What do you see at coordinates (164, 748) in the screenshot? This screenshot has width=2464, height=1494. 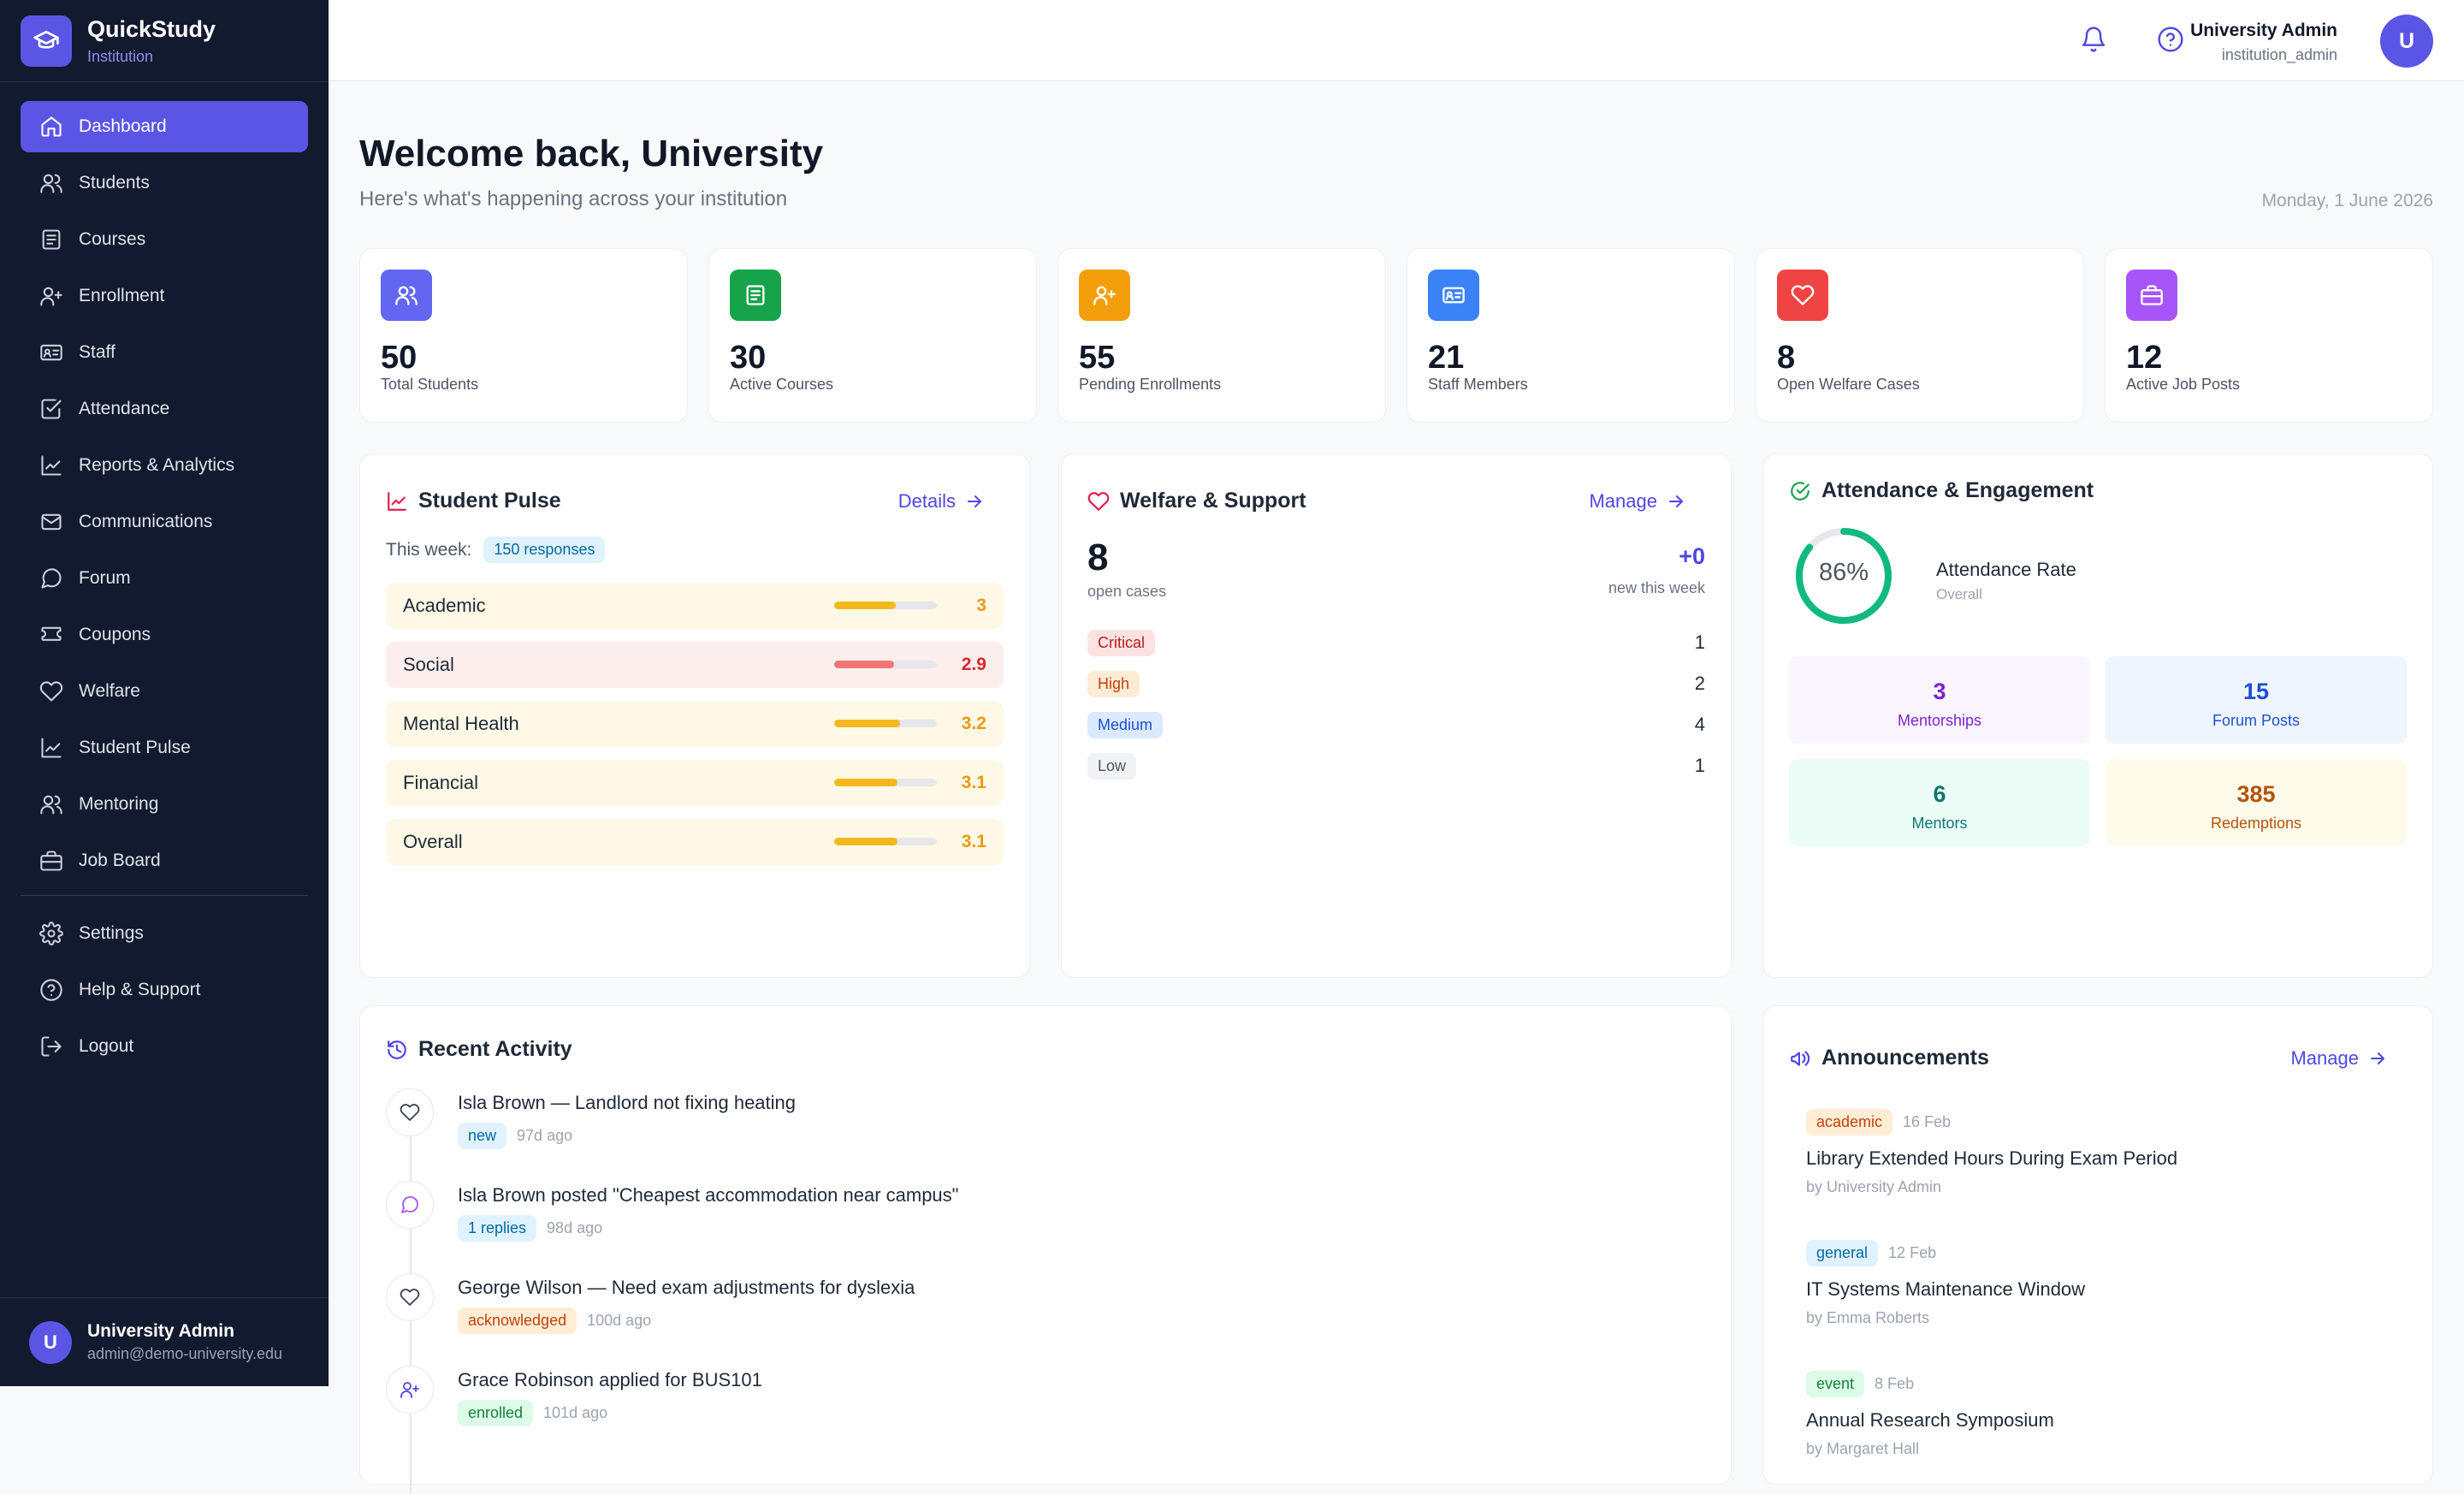 I see `sidebar-item-student-pulse: Student Pulse` at bounding box center [164, 748].